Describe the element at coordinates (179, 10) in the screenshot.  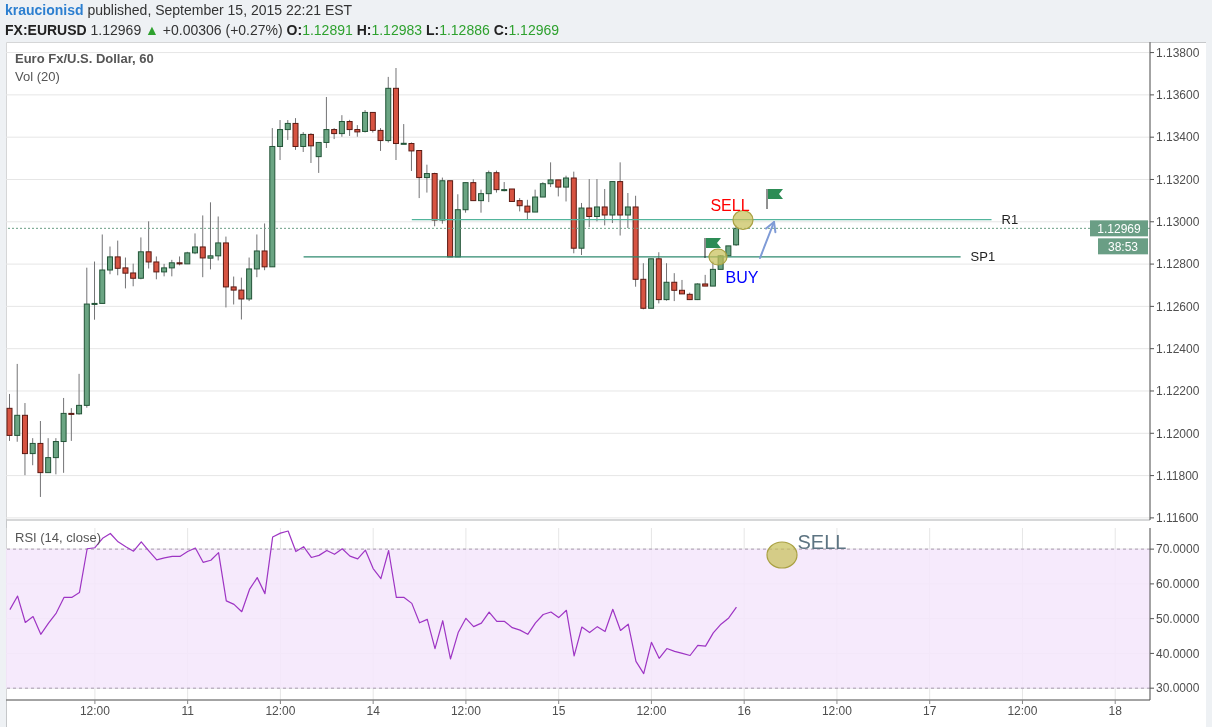
I see `text: kraucionisd published, September 15, 2015 22:21 EST` at that location.